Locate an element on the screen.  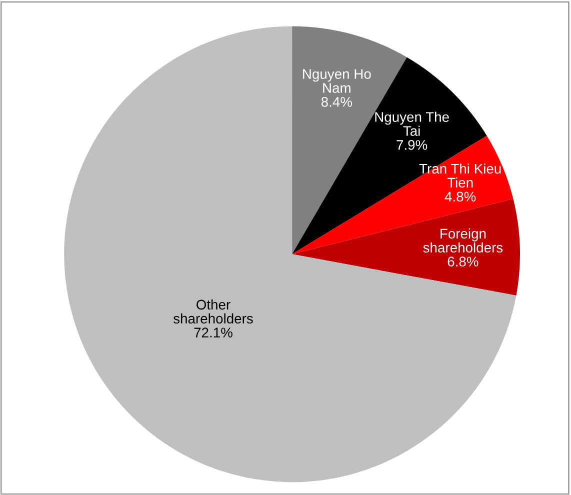
slice-label: Nguyen Ho Nam is located at coordinates (337, 81).